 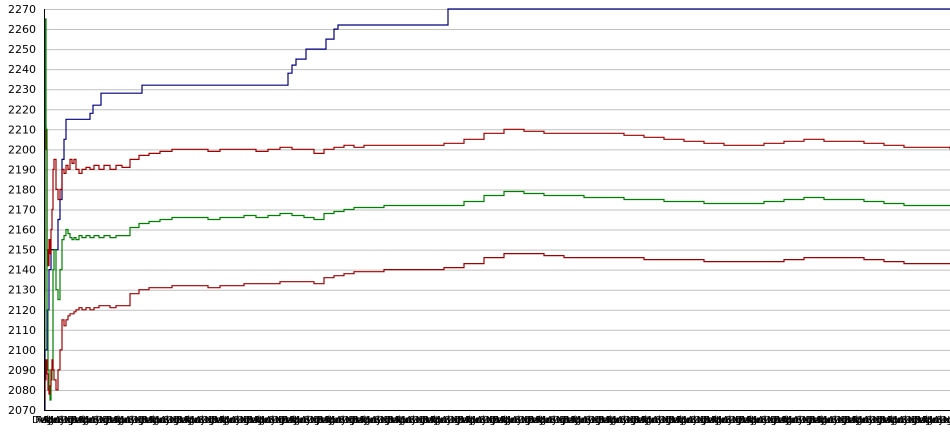 I want to click on y-tick-label: 2240, so click(x=22, y=69).